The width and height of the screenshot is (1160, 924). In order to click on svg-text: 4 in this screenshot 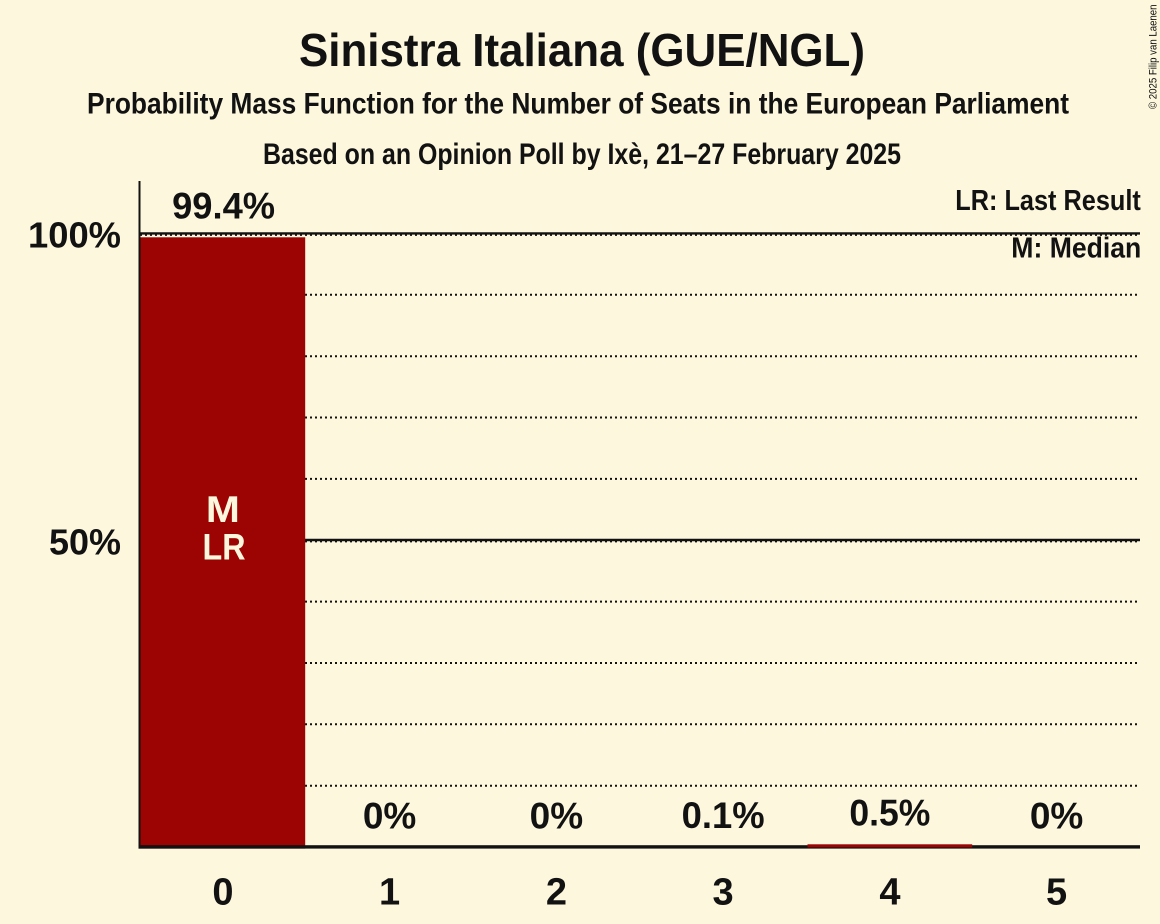, I will do `click(889, 893)`.